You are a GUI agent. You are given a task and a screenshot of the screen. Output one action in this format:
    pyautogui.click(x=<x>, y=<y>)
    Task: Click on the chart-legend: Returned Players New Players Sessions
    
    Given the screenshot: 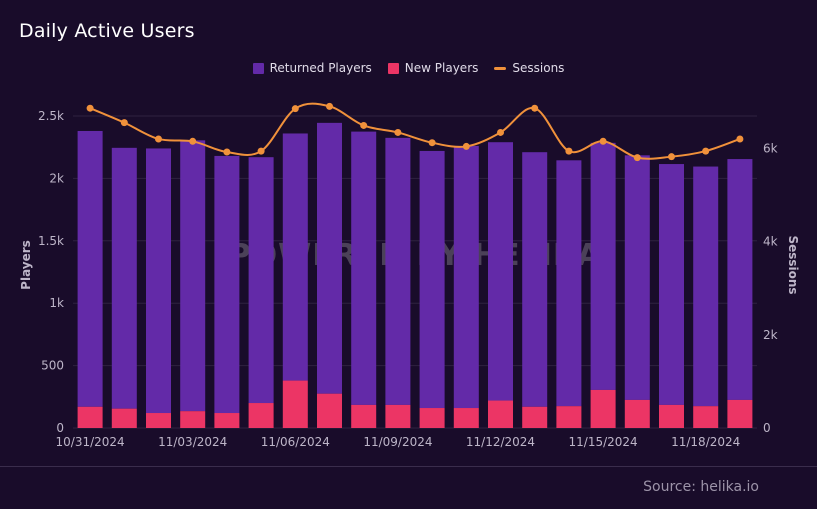 What is the action you would take?
    pyautogui.click(x=408, y=68)
    